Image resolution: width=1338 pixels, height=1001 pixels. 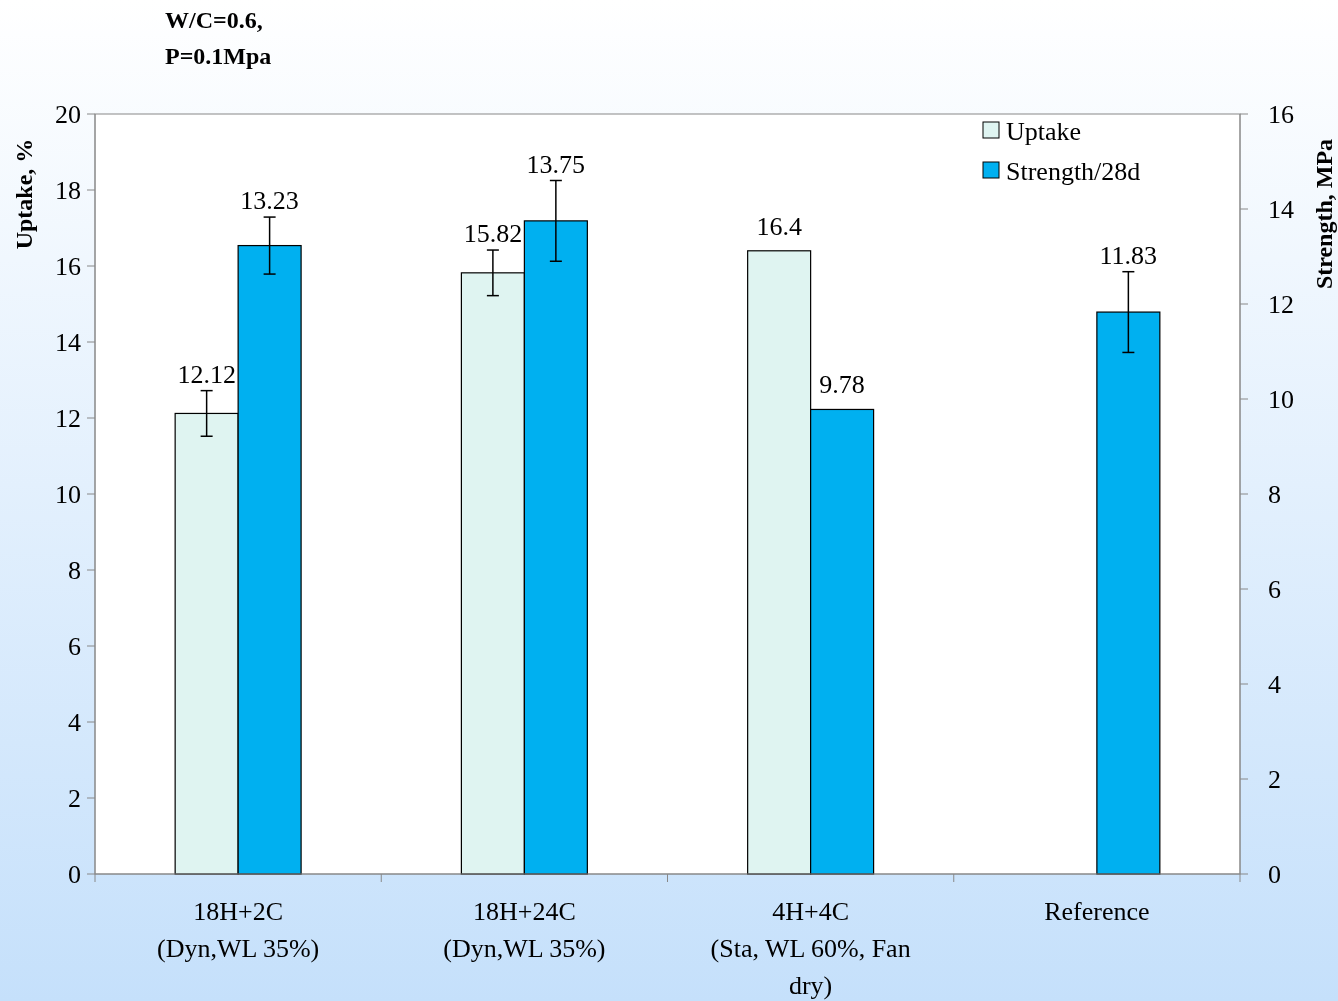 I want to click on chart-title: W/C=0.6,, so click(x=214, y=20).